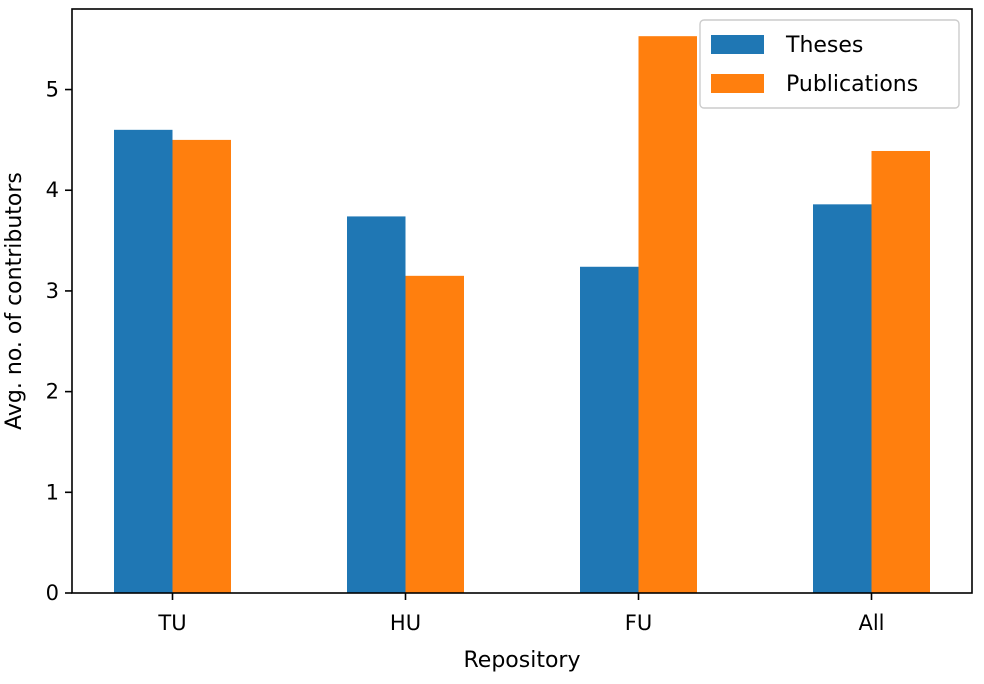  I want to click on x-tick-label-all: All, so click(871, 623).